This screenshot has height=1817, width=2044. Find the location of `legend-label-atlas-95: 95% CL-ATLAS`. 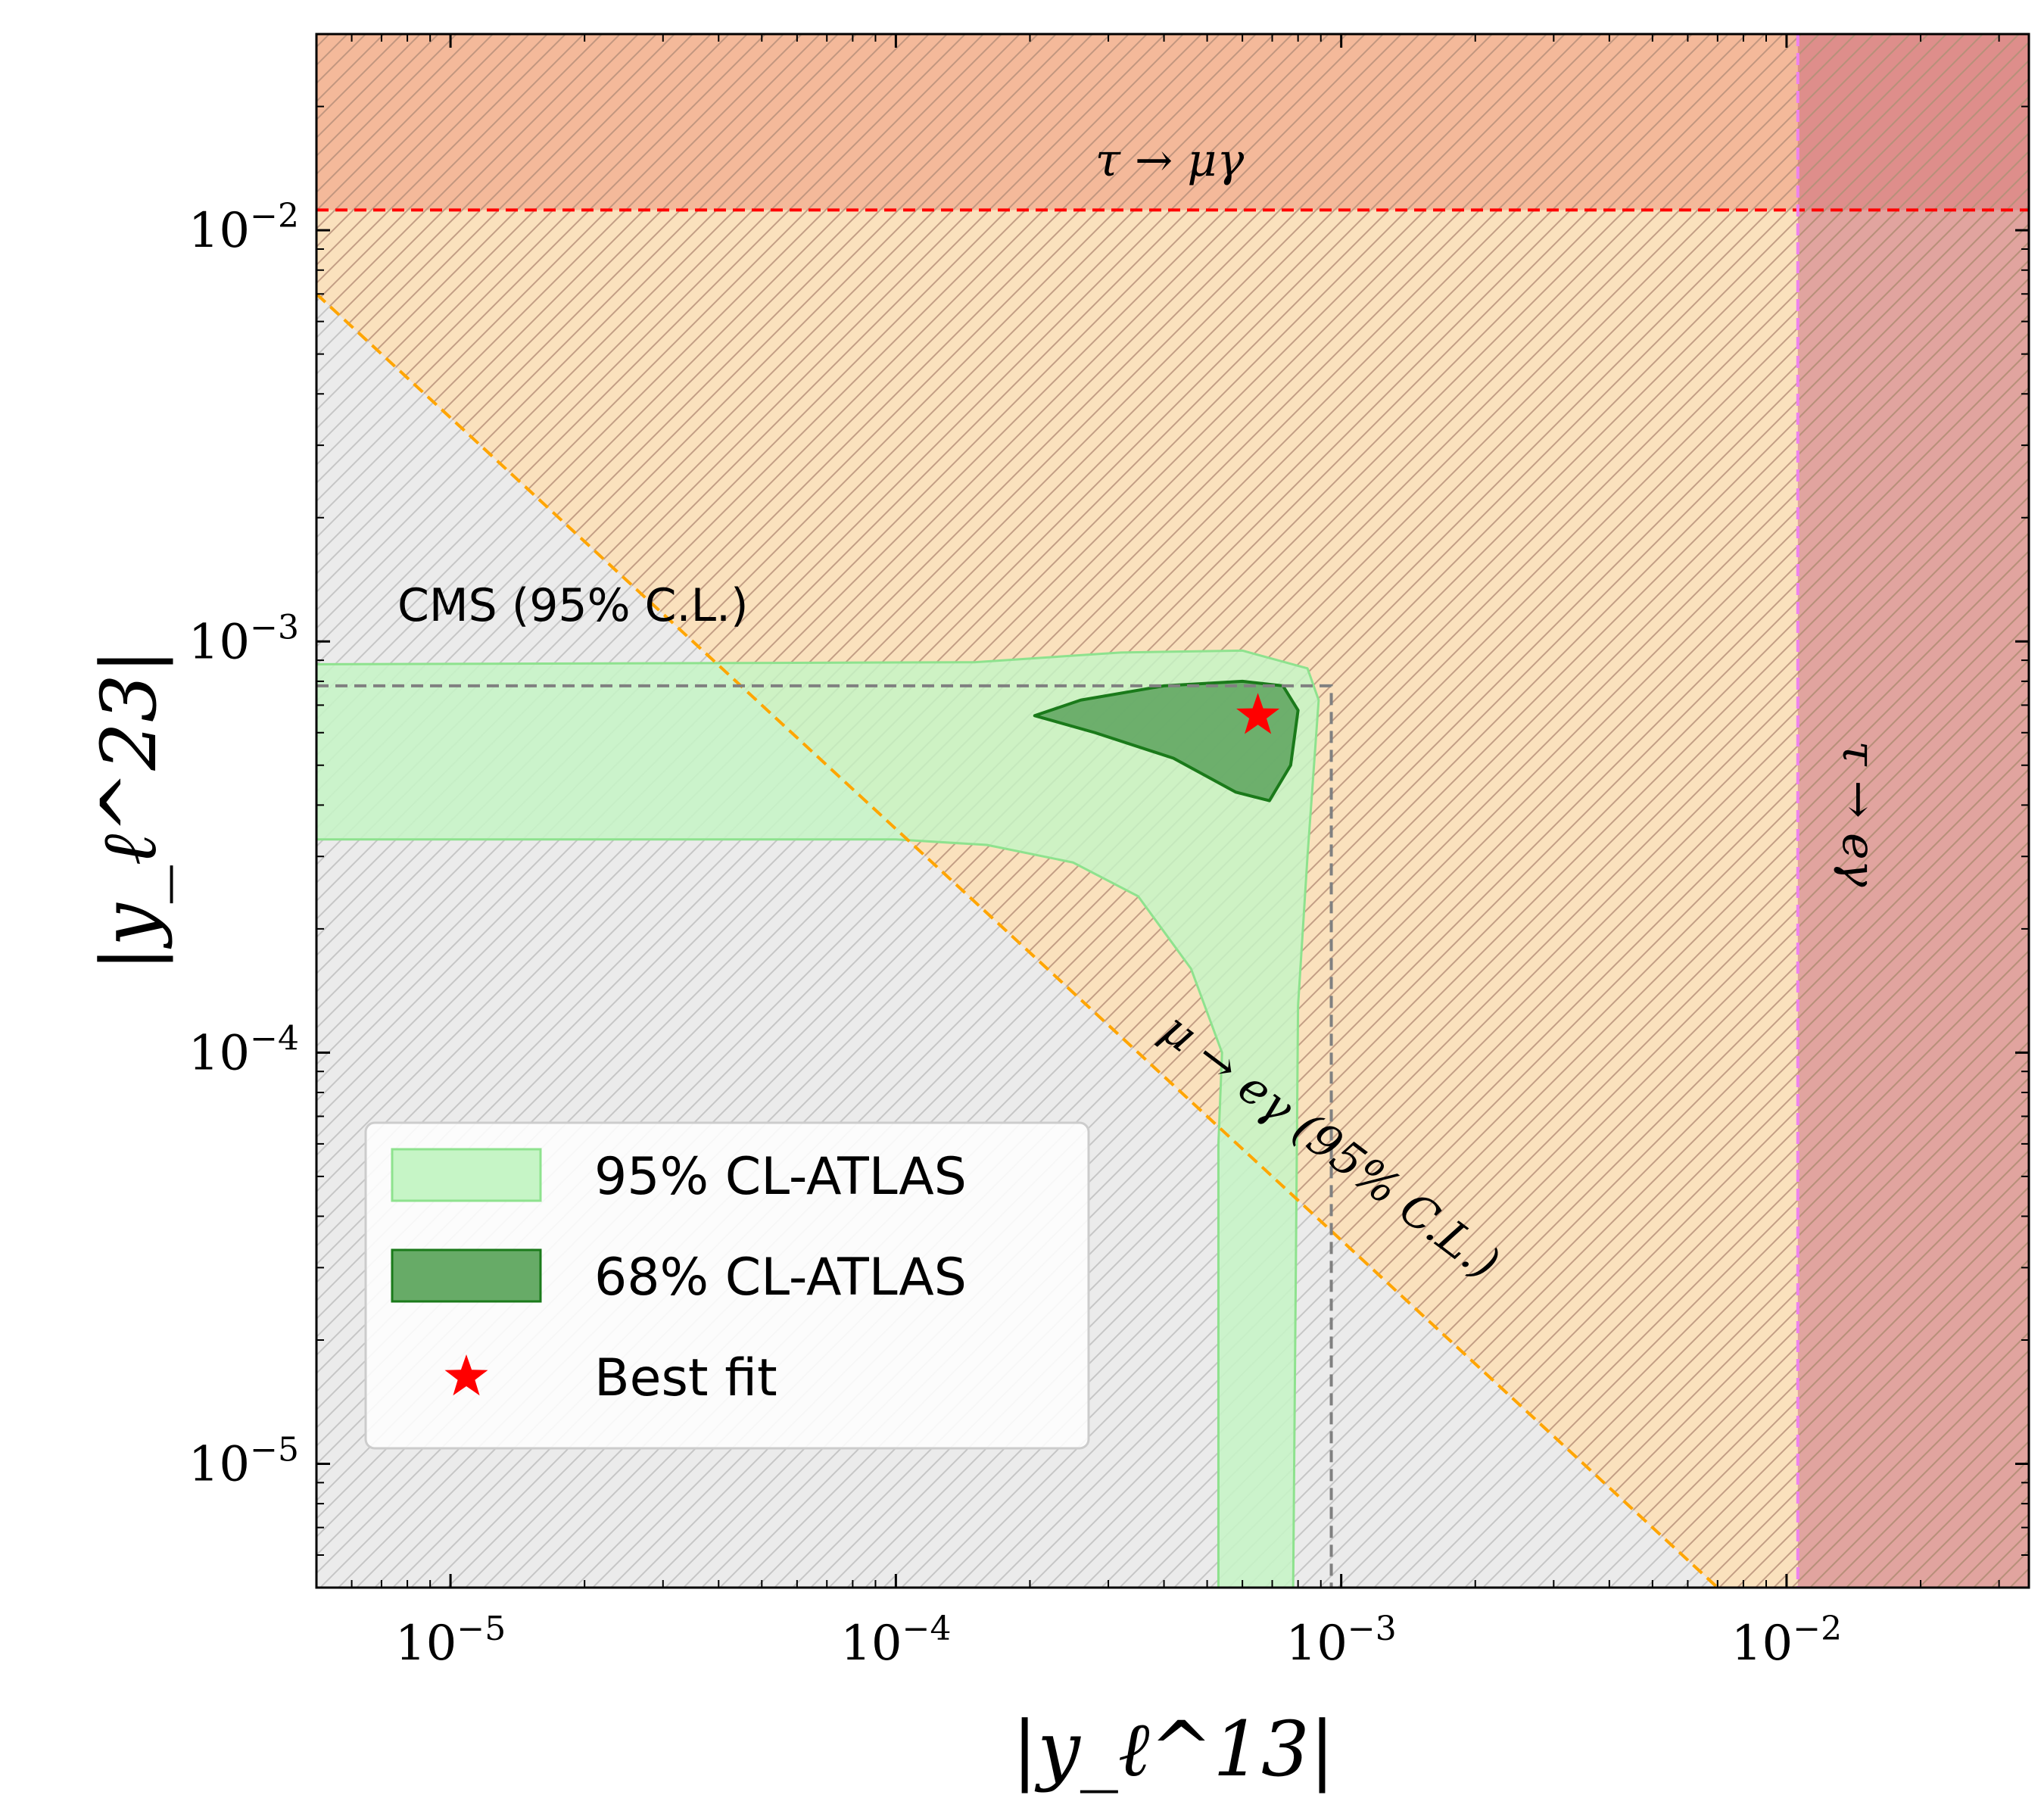

legend-label-atlas-95: 95% CL-ATLAS is located at coordinates (781, 1177).